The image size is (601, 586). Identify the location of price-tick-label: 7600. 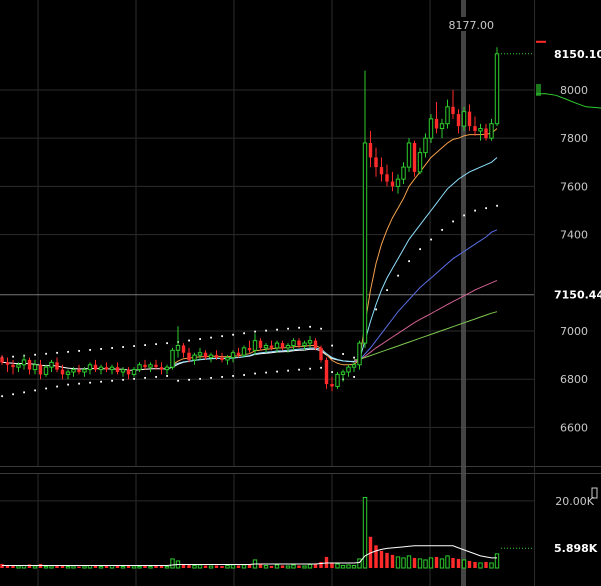
(574, 186).